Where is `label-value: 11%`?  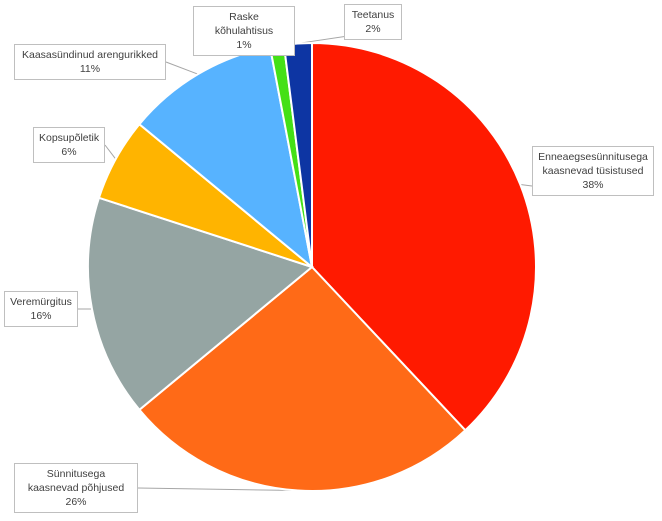 label-value: 11% is located at coordinates (90, 69).